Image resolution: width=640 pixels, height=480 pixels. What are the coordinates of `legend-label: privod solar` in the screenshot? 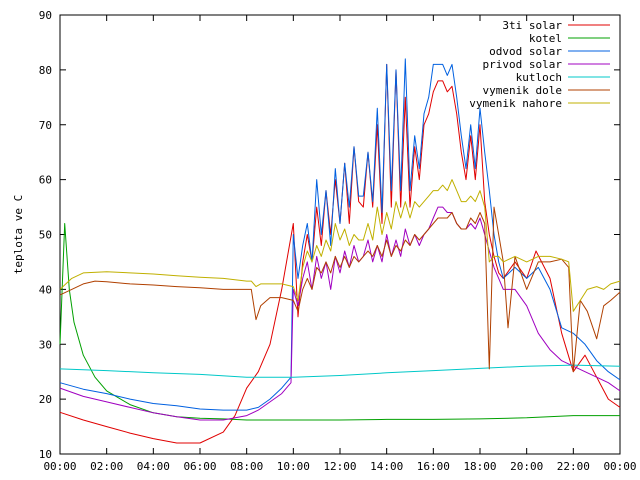 It's located at (523, 64).